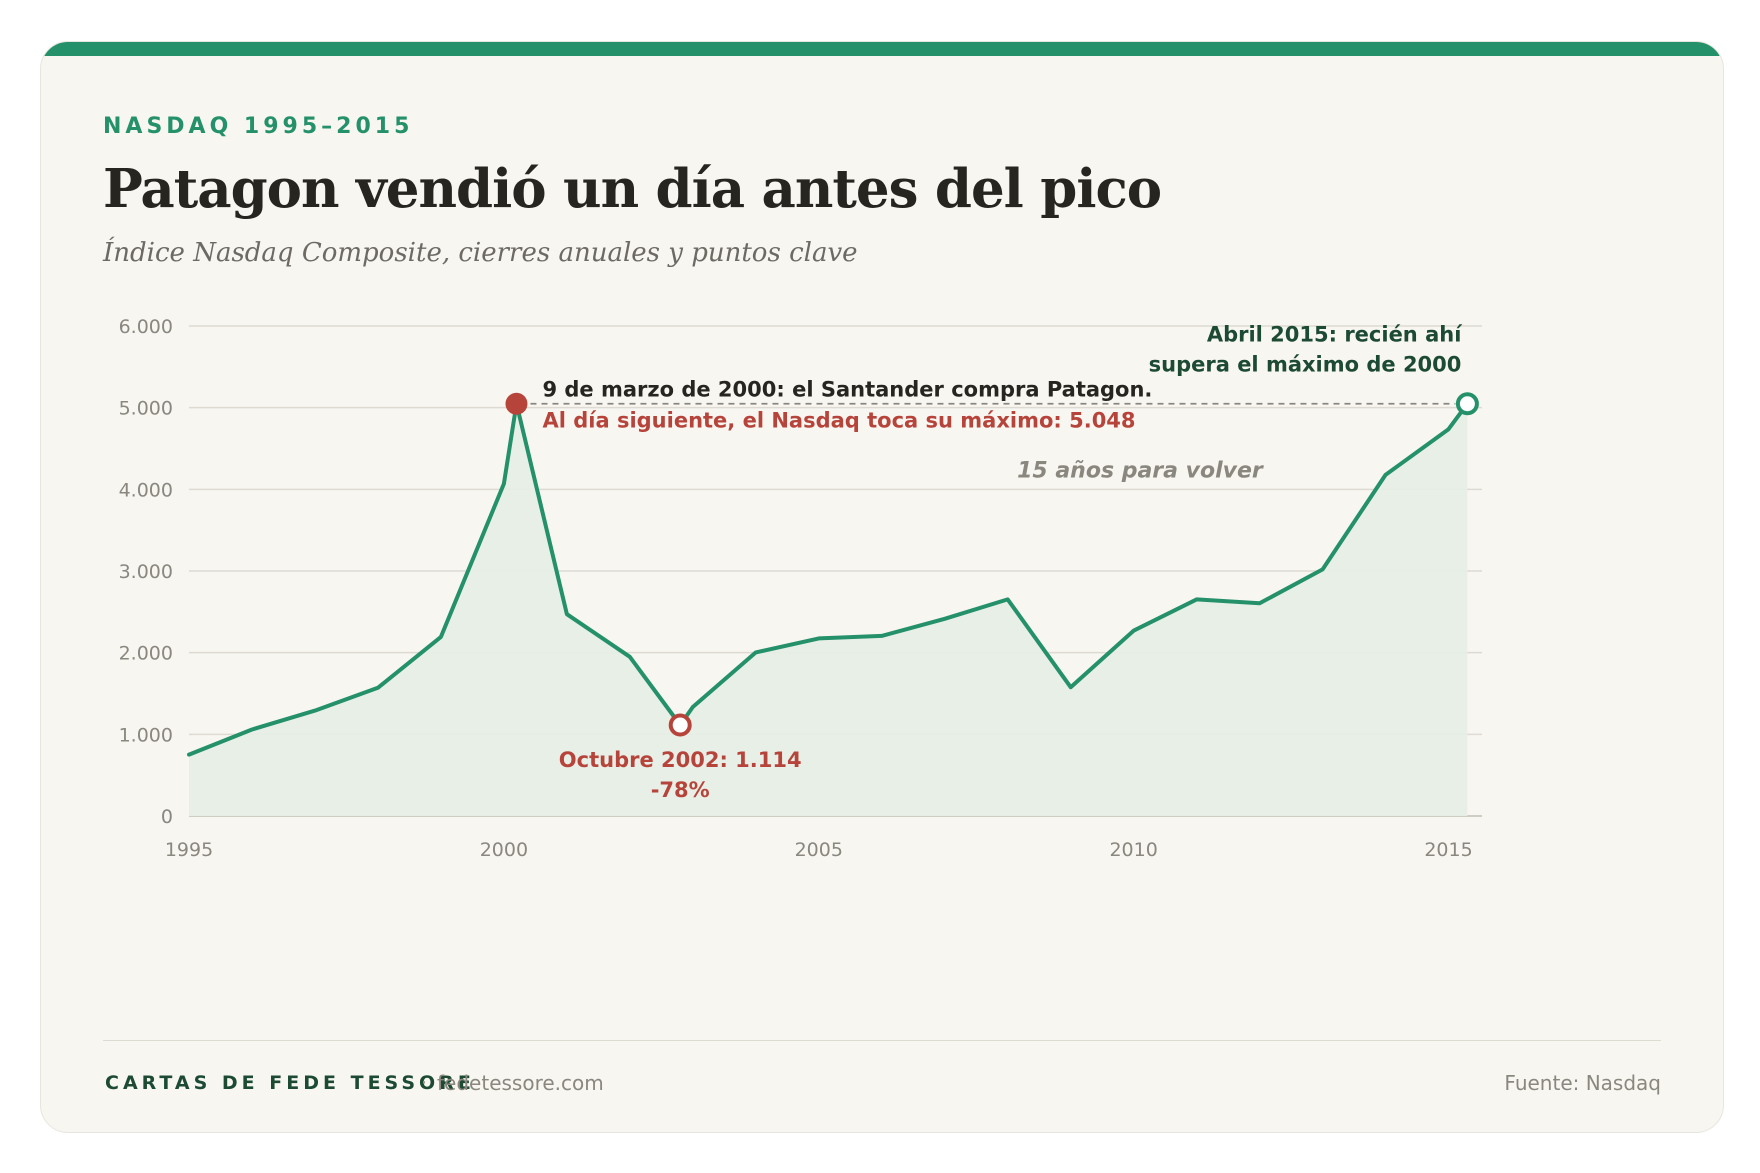  I want to click on brand-name: CARTAS DE FEDE TESSORE, so click(290, 1083).